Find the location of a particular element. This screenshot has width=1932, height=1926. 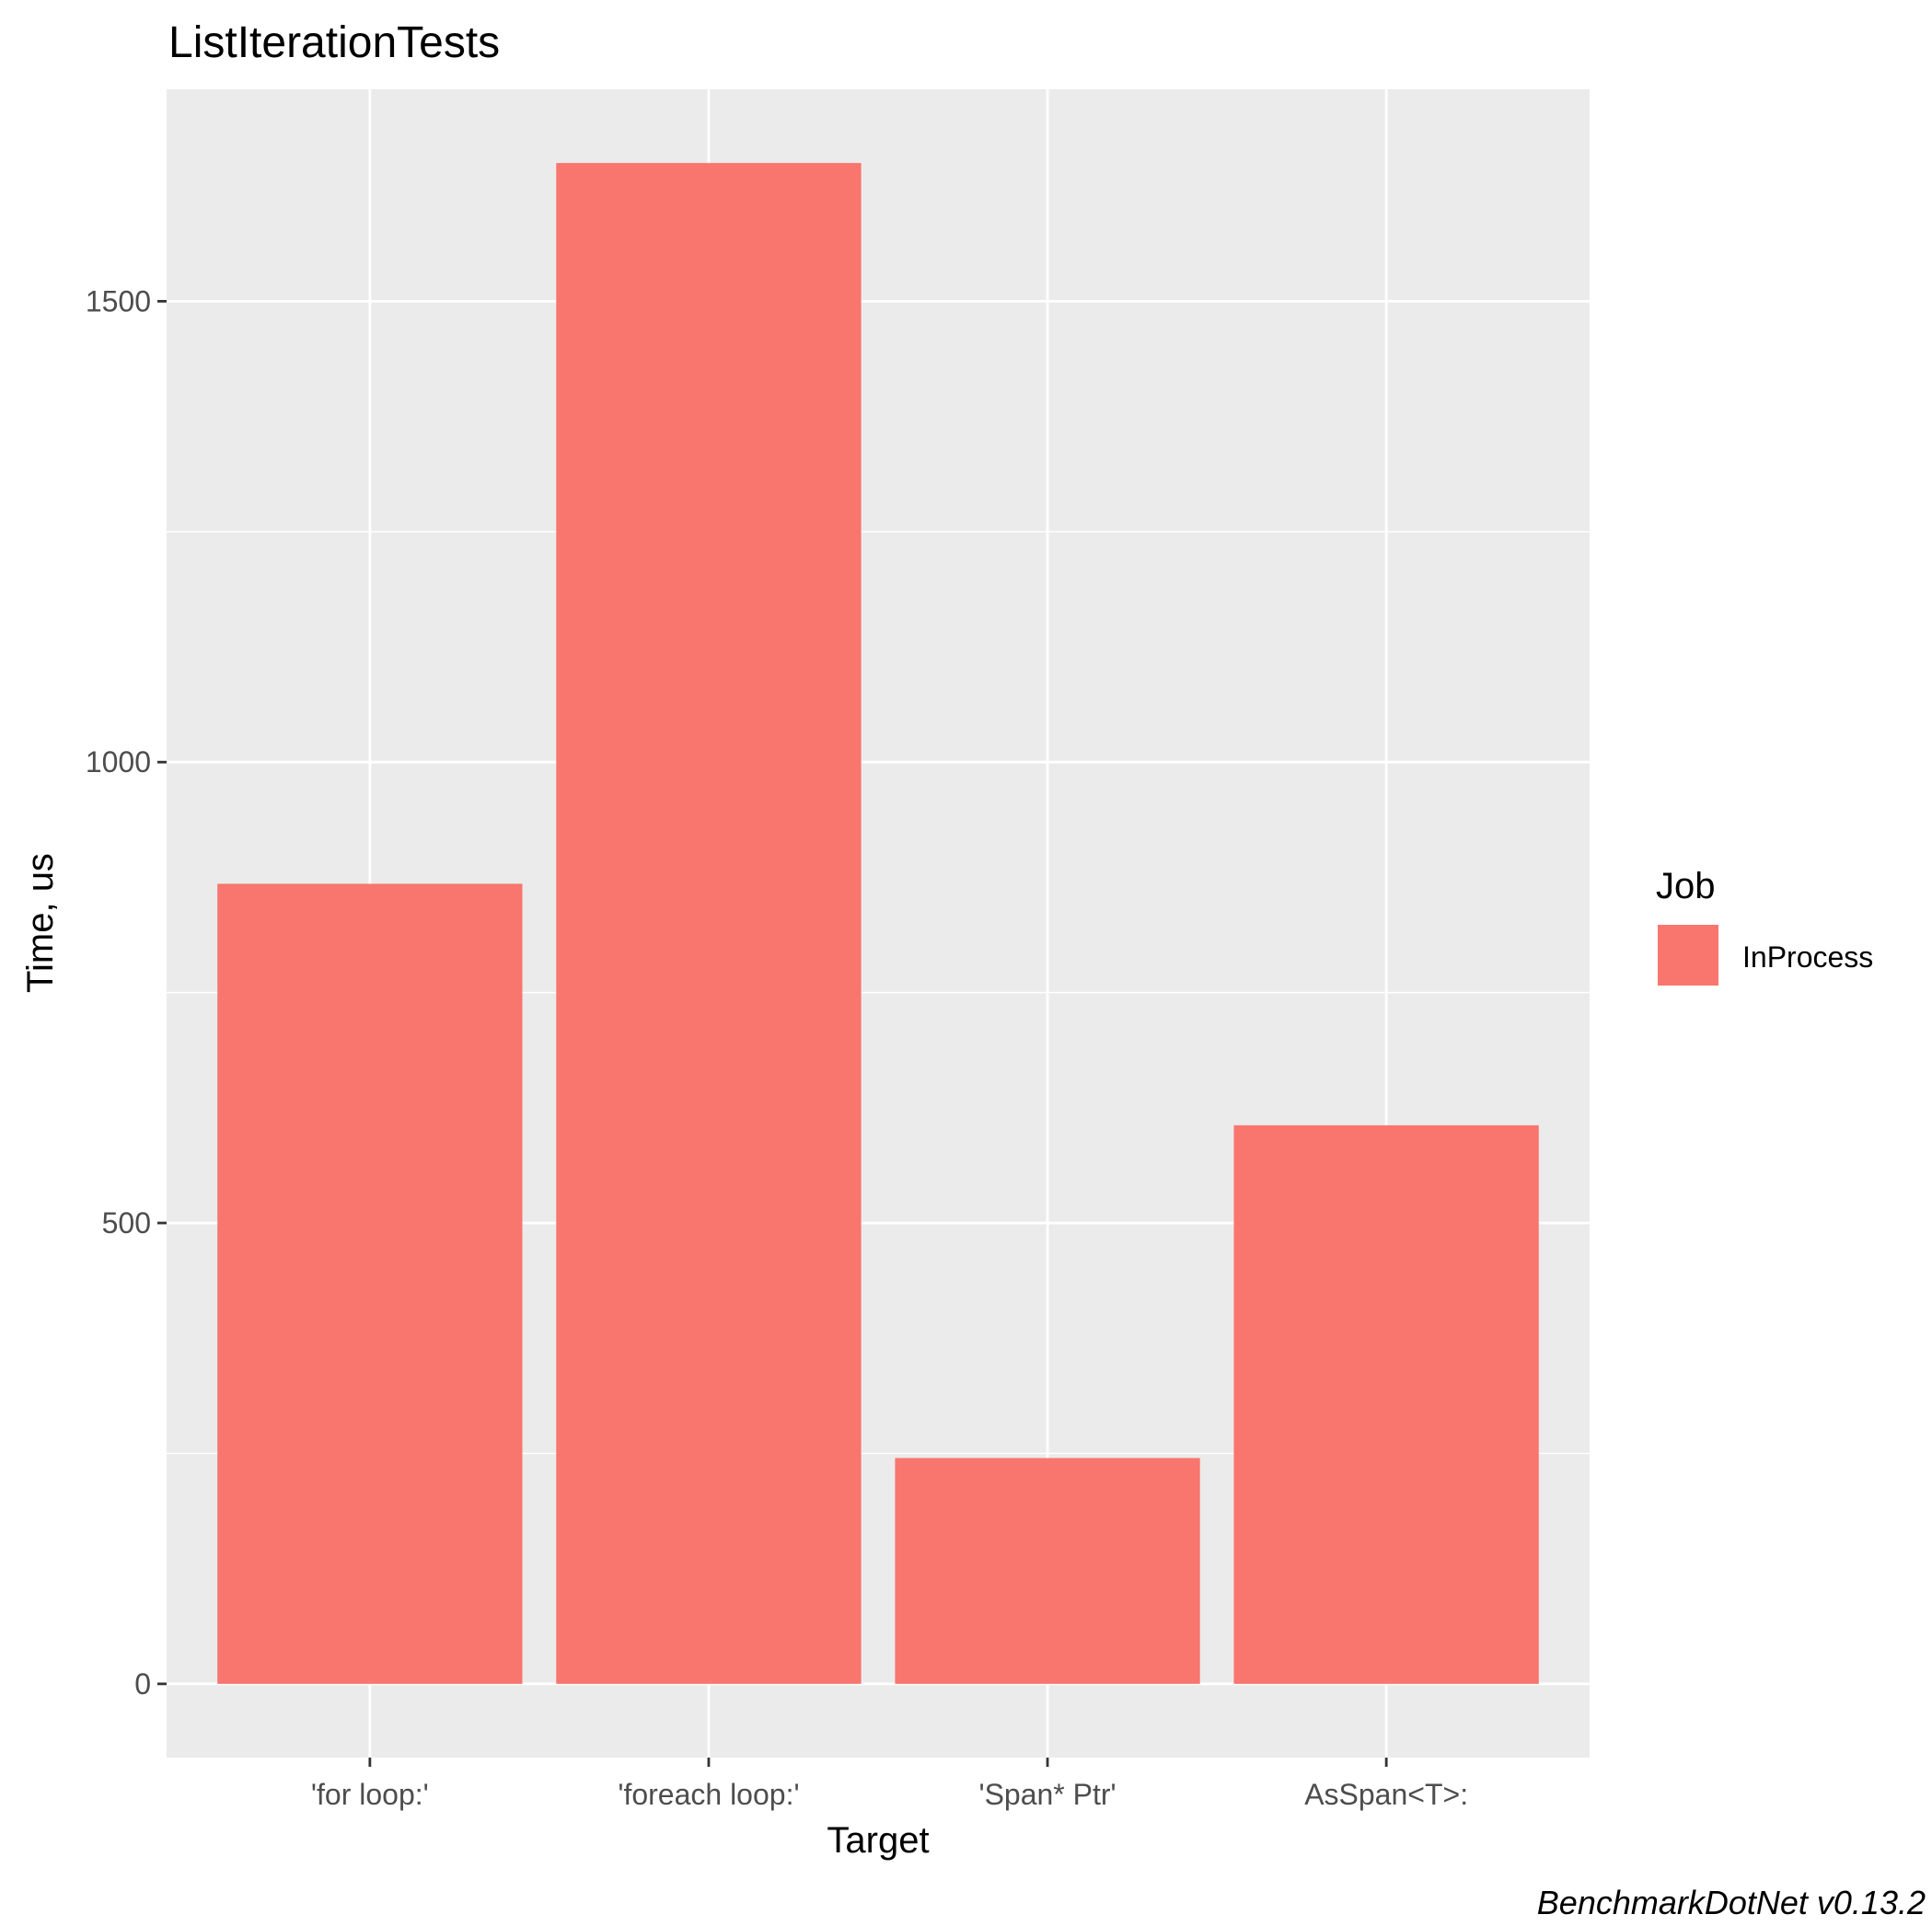

legend-key-inprocess is located at coordinates (1688, 955).